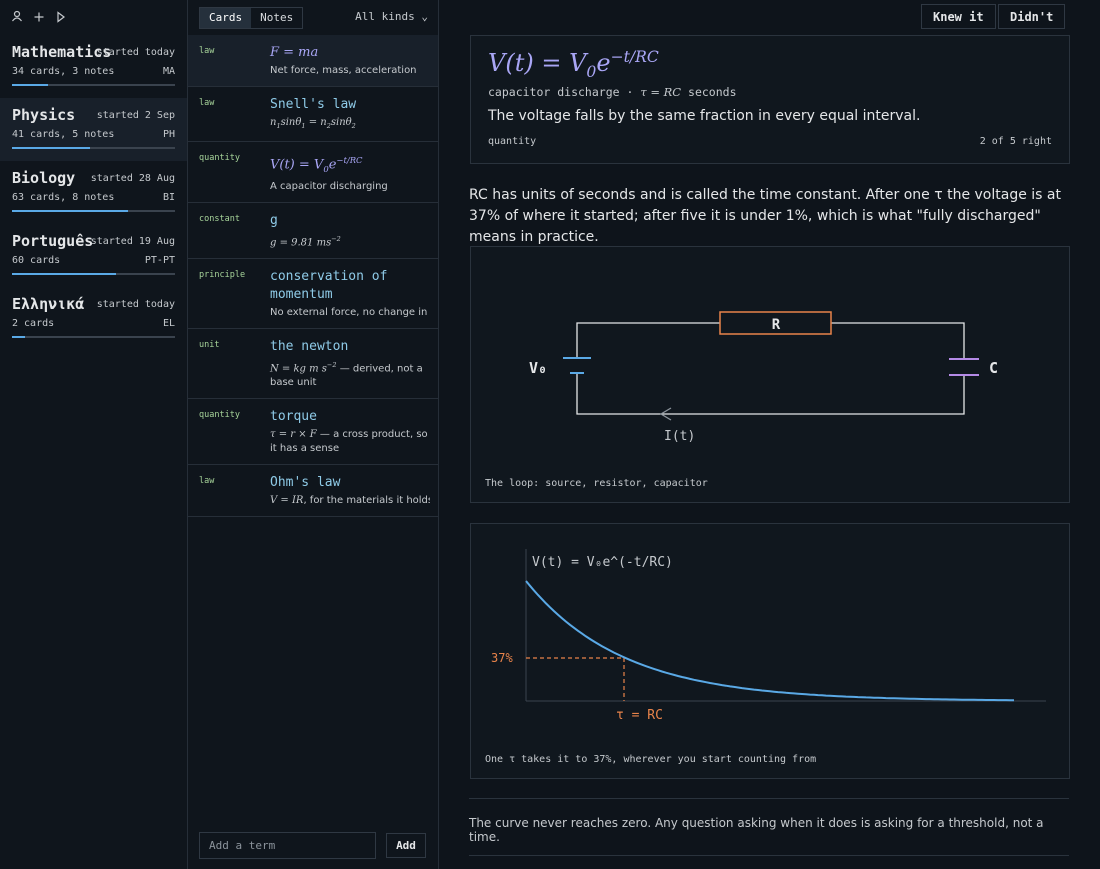 The height and width of the screenshot is (869, 1100). I want to click on deck-started: started 28 Aug, so click(132, 178).